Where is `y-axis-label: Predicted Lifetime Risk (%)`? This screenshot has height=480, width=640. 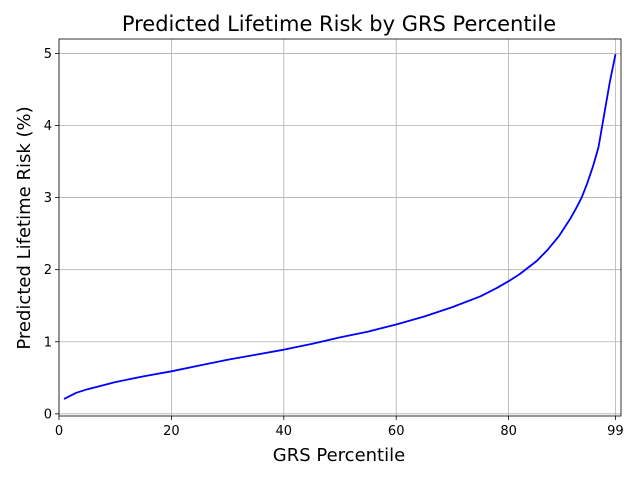 y-axis-label: Predicted Lifetime Risk (%) is located at coordinates (24, 227).